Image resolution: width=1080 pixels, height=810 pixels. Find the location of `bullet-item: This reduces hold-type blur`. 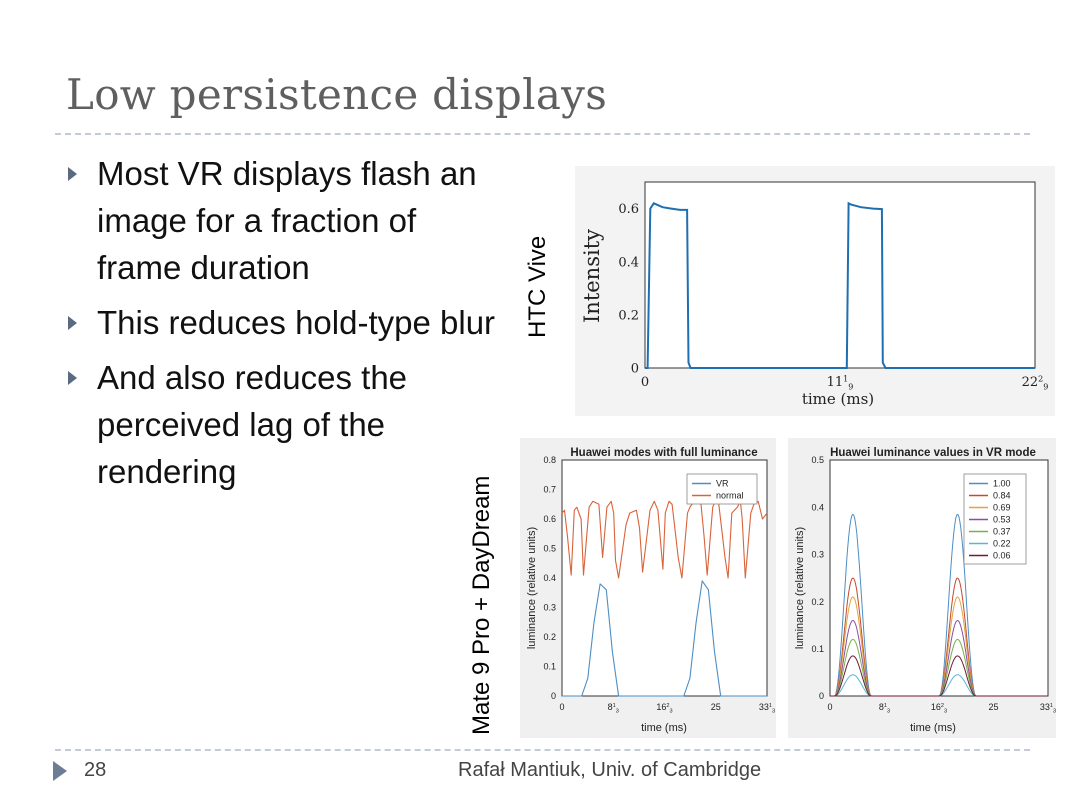

bullet-item: This reduces hold-type blur is located at coordinates (282, 322).